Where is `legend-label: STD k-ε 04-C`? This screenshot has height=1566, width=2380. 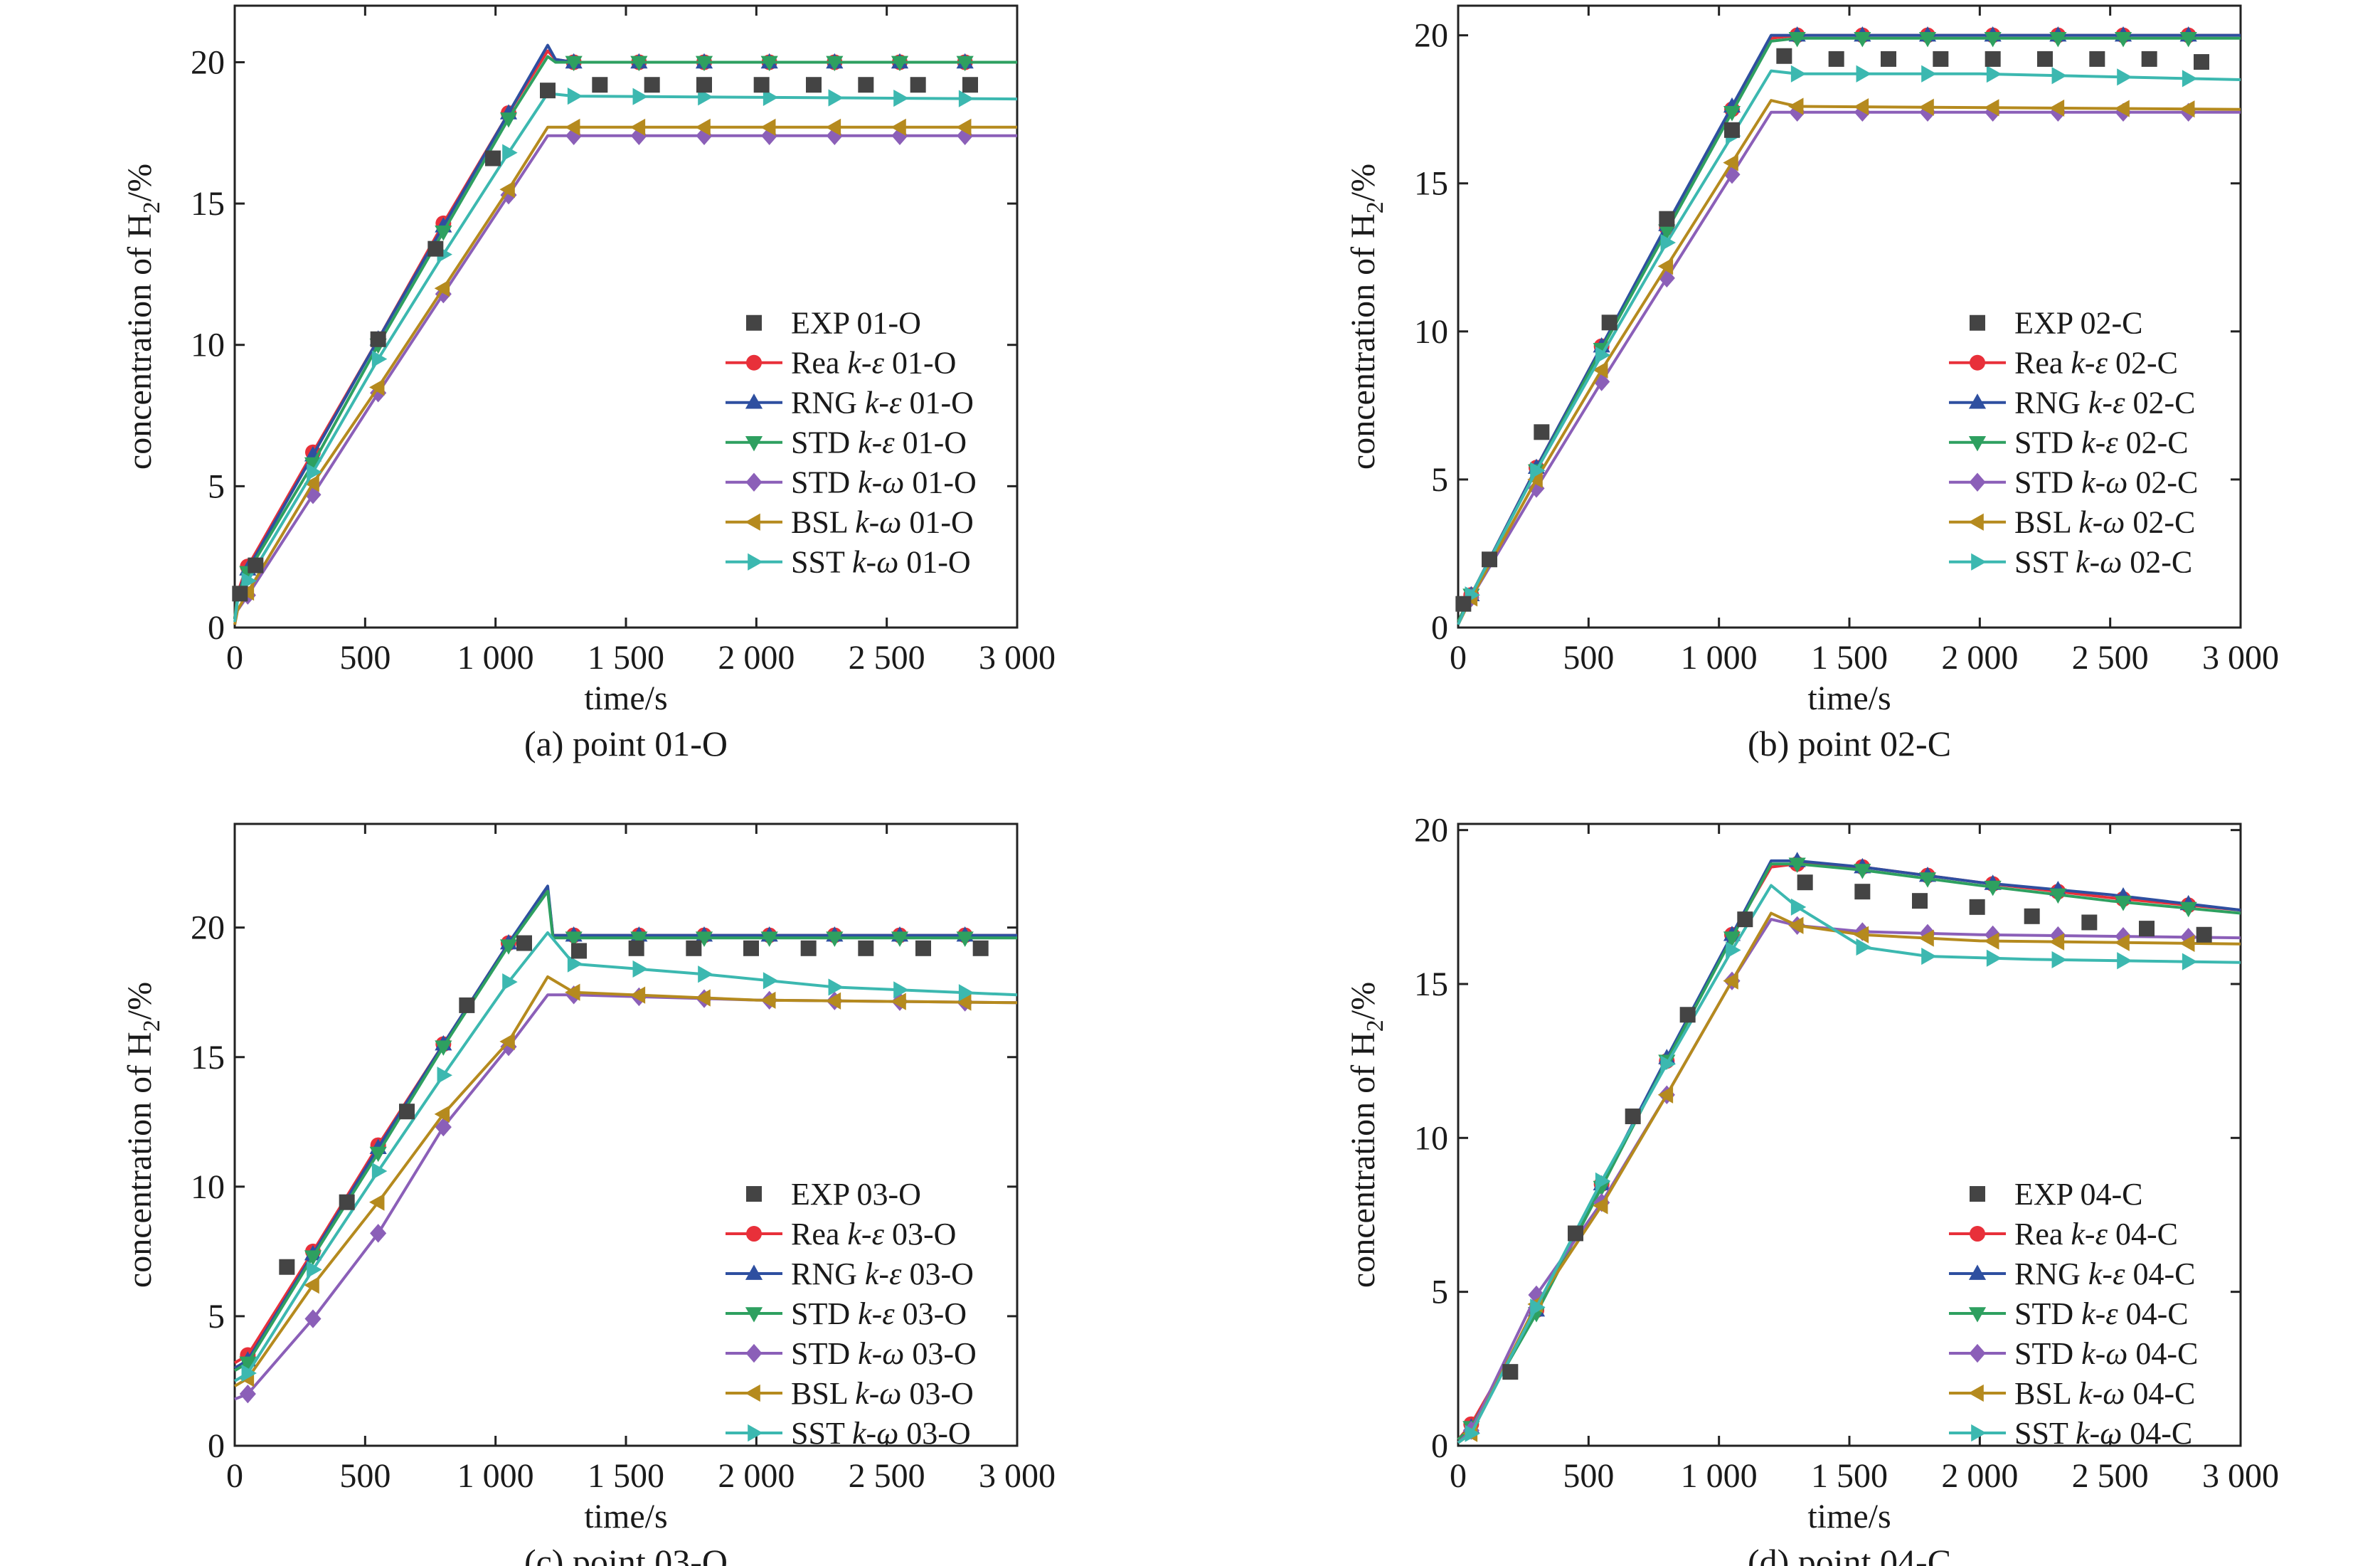
legend-label: STD k-ε 04-C is located at coordinates (2101, 1313).